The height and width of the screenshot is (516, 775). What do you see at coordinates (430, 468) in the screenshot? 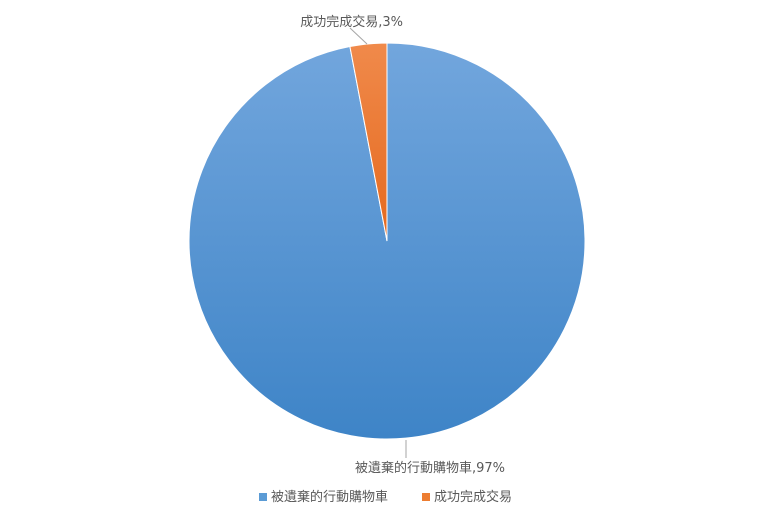
I see `data-label-abandoned: 被遺棄的行動購物車,97%` at bounding box center [430, 468].